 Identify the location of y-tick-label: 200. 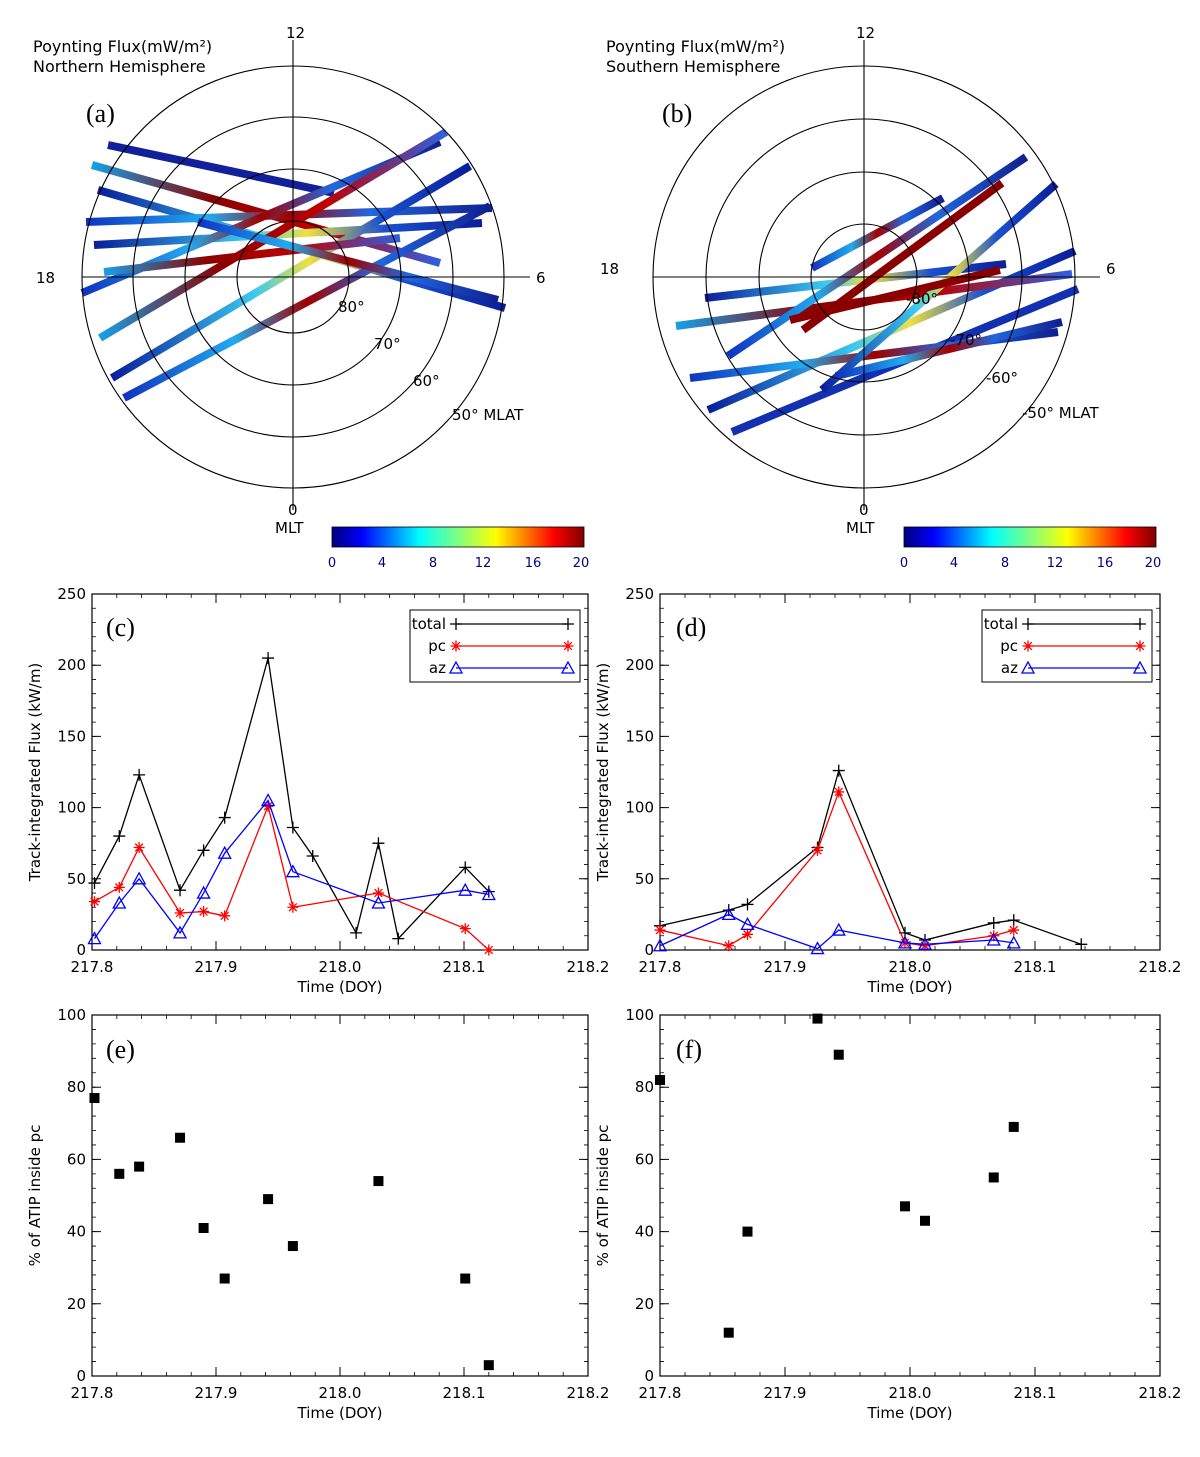
(639, 665).